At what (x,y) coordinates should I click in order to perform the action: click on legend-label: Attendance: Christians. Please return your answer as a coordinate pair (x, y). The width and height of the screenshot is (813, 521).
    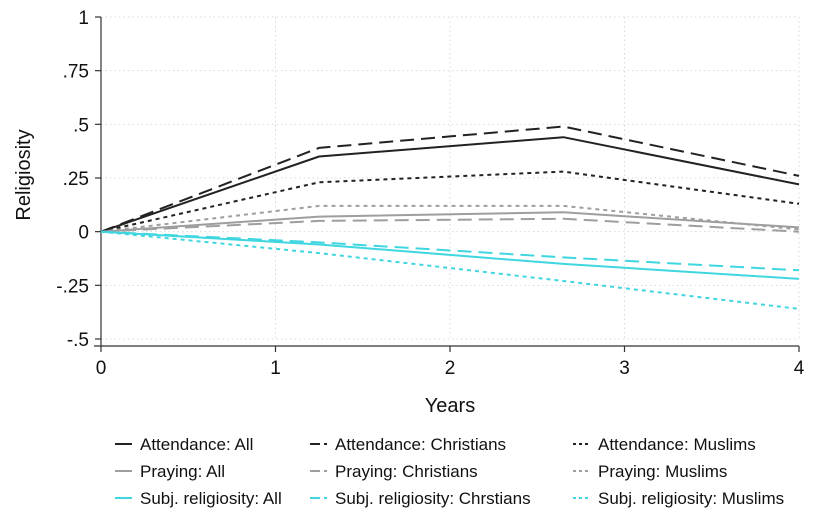
    Looking at the image, I should click on (420, 444).